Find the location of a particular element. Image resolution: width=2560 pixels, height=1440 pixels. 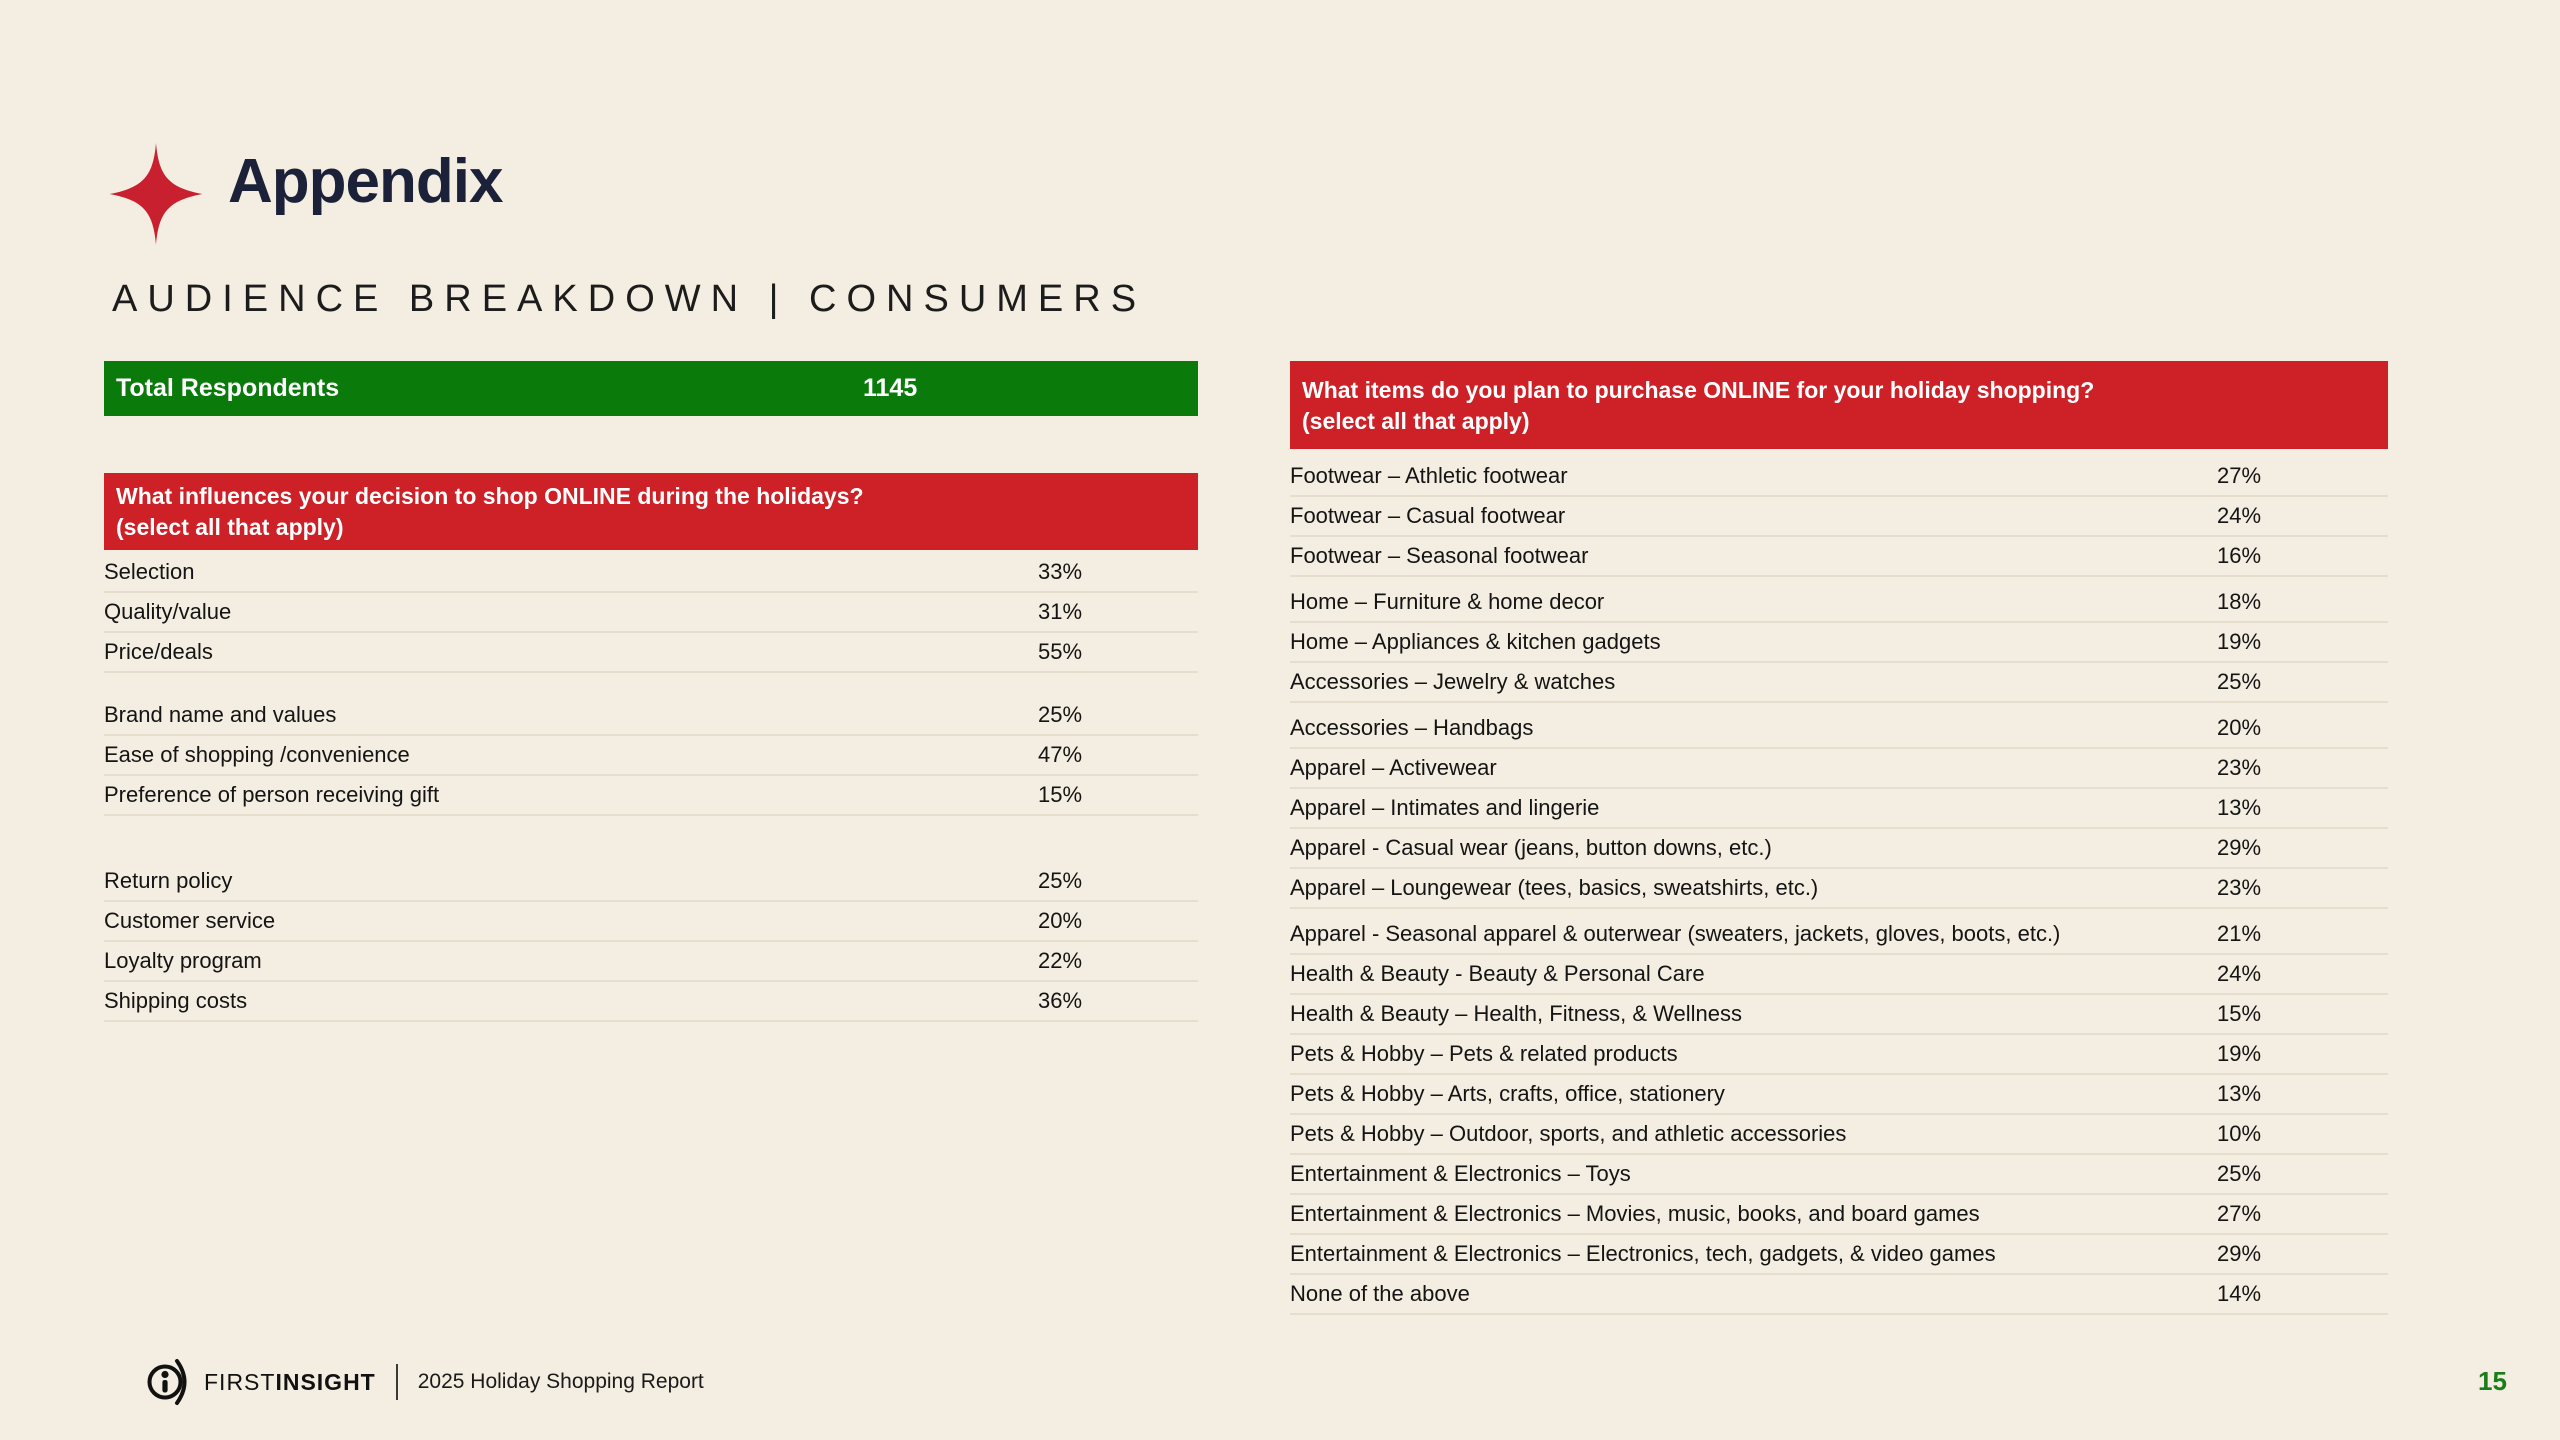

brand-first: FIRST is located at coordinates (240, 1381).